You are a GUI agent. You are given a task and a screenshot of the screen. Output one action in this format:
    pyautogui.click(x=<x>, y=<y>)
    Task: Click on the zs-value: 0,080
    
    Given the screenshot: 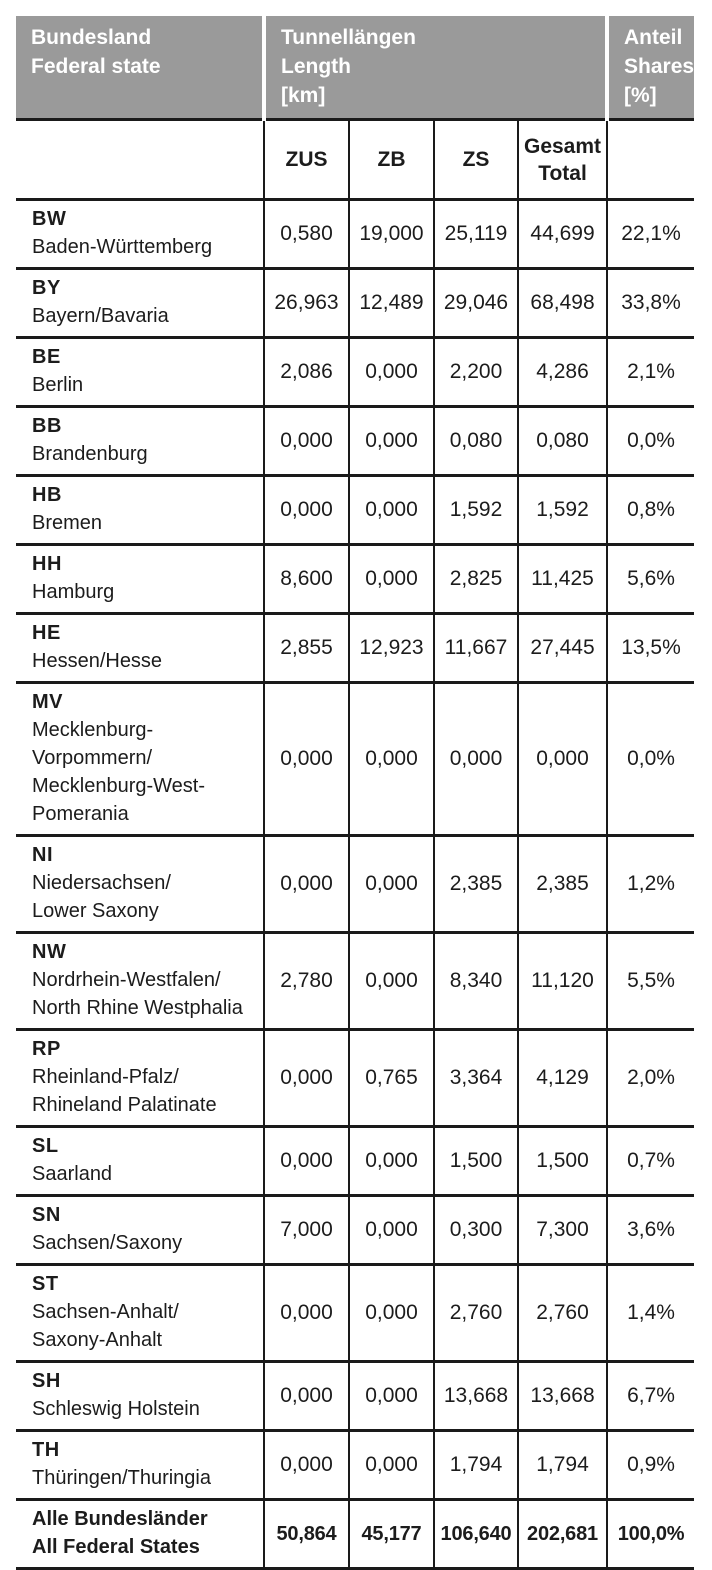 What is the action you would take?
    pyautogui.click(x=475, y=440)
    